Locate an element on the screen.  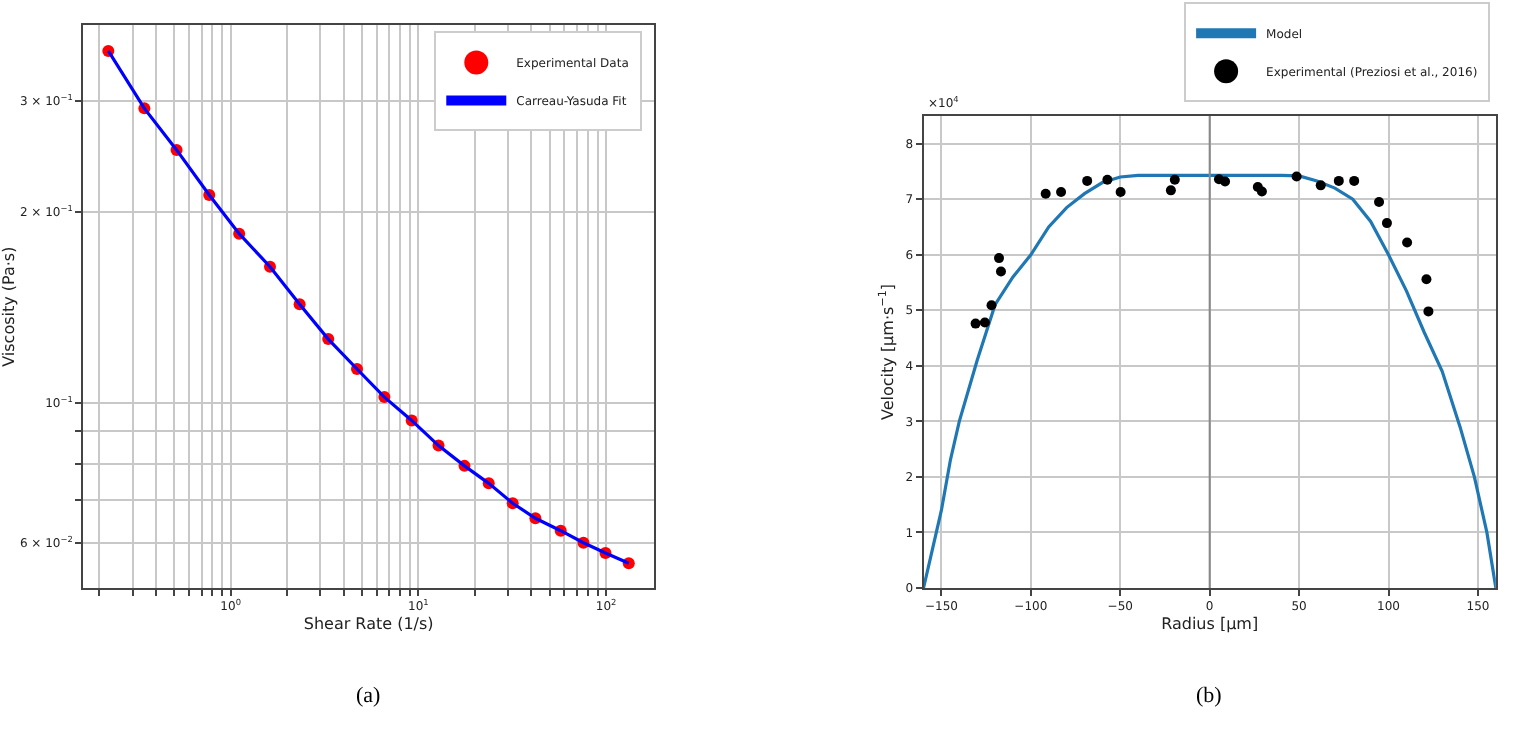
x-axis-title: Radius [μm] is located at coordinates (1210, 623).